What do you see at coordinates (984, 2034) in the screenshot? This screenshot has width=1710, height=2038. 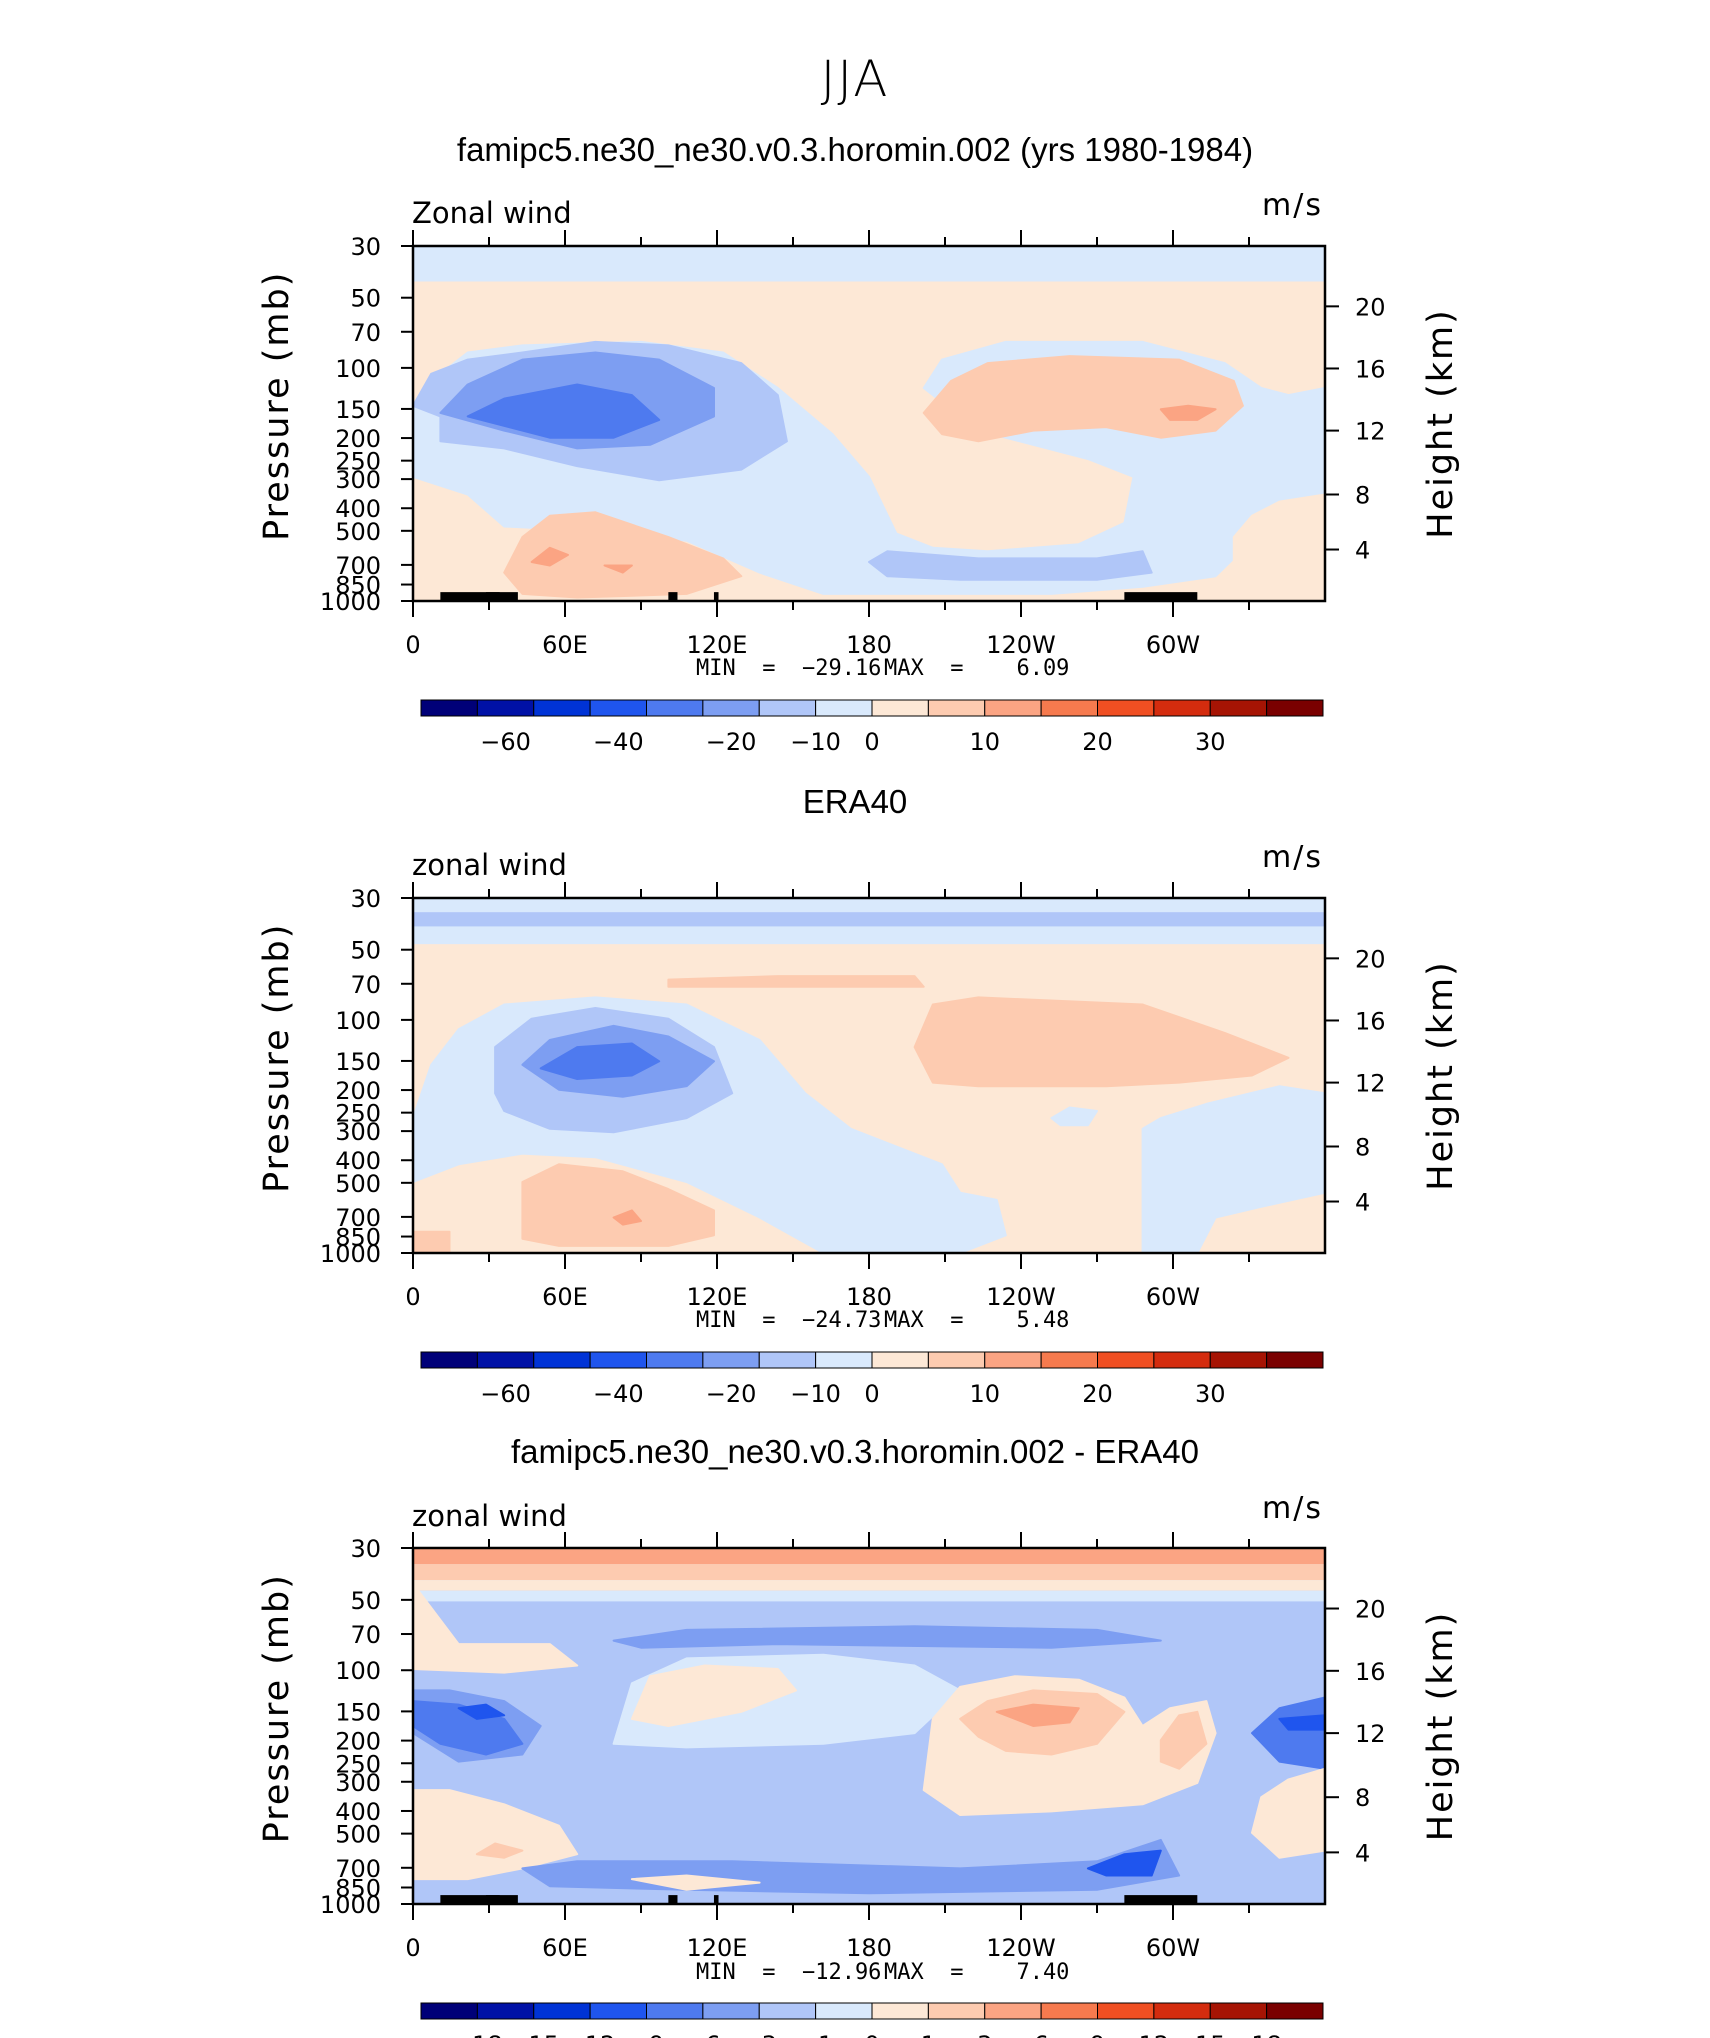 I see `colorbar-label: 3` at bounding box center [984, 2034].